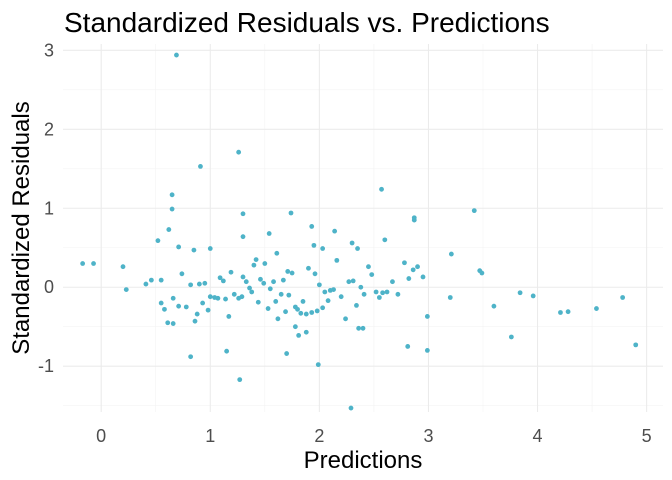 The image size is (672, 480). What do you see at coordinates (46, 366) in the screenshot?
I see `y-tick-label: -1` at bounding box center [46, 366].